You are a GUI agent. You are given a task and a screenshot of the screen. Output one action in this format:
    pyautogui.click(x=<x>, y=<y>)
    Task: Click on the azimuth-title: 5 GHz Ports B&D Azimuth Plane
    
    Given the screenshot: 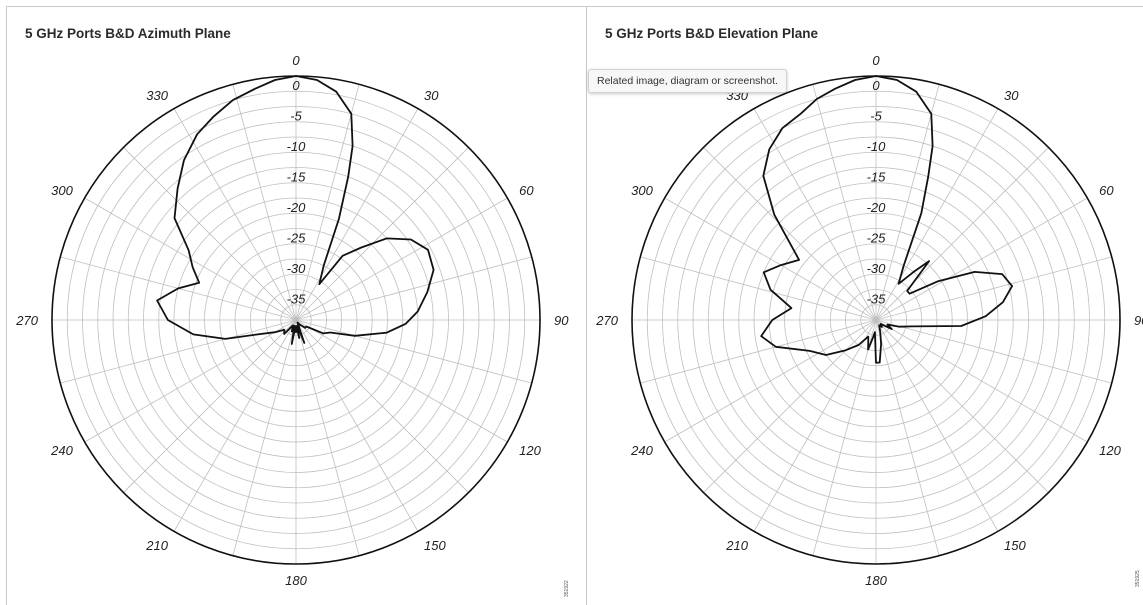 What is the action you would take?
    pyautogui.click(x=128, y=33)
    